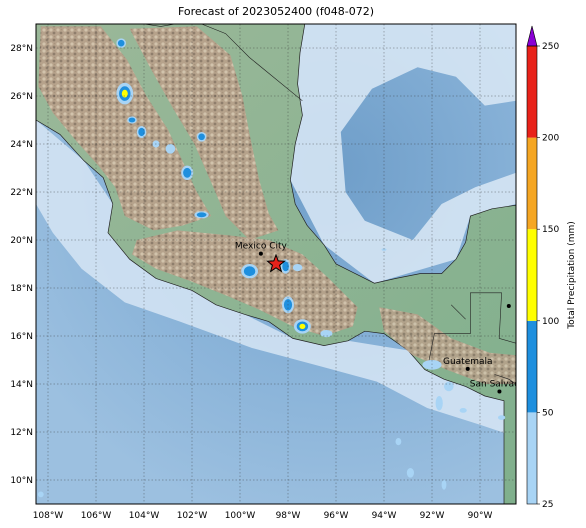  I want to click on x-tick-label: 100°W, so click(240, 516).